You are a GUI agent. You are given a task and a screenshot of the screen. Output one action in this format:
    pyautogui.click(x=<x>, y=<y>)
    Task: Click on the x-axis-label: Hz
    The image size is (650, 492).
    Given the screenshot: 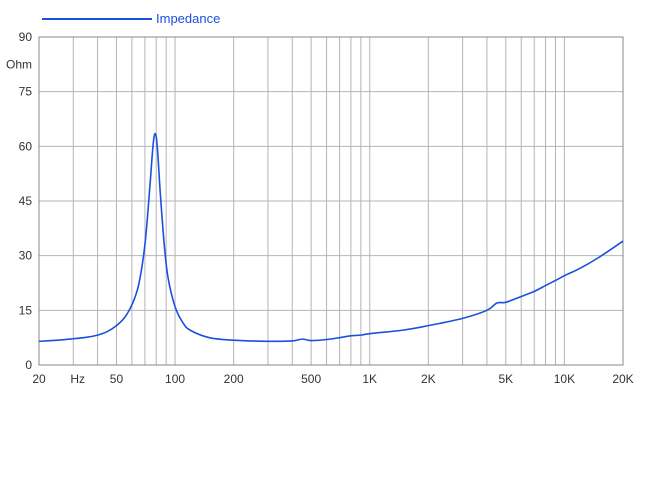 What is the action you would take?
    pyautogui.click(x=77, y=379)
    